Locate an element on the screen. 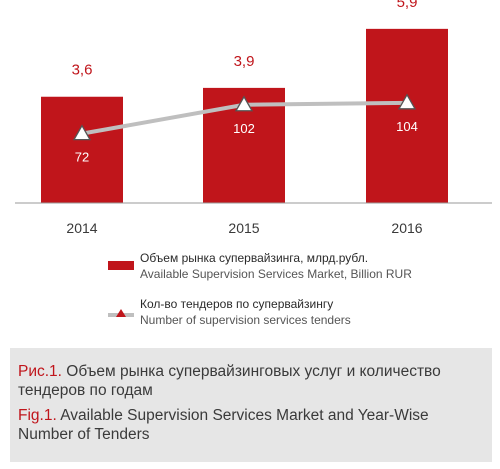 This screenshot has height=469, width=500. legend-line-label-ru: Кол-во тендеров по супервайзингу is located at coordinates (237, 304).